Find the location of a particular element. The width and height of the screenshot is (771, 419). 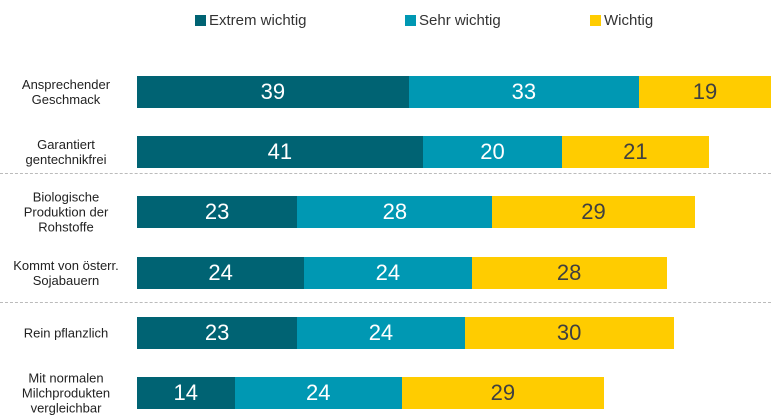

legend-item: Extrem wichtig is located at coordinates (251, 20).